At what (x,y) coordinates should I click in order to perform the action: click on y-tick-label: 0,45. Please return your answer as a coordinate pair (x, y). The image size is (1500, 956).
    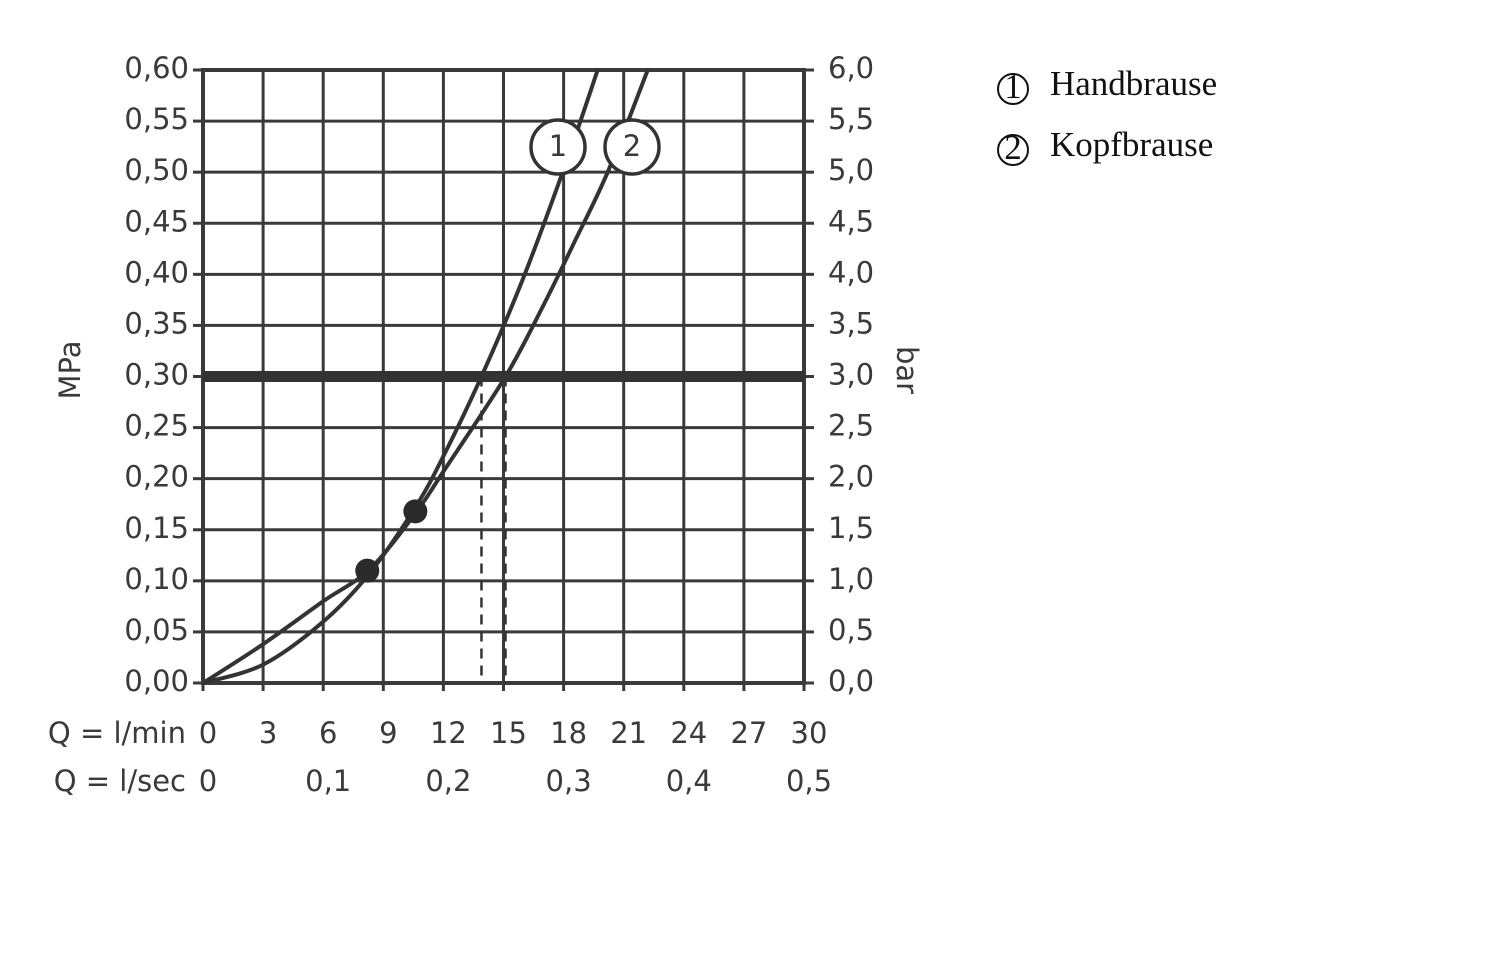
    Looking at the image, I should click on (156, 221).